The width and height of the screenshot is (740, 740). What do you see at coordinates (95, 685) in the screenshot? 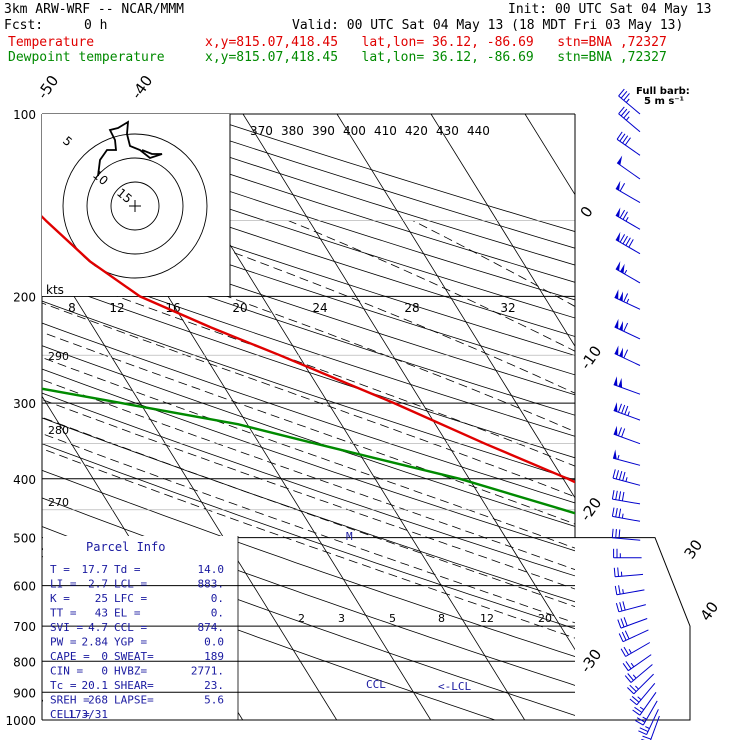
I see `parcel-row-value: 20.1` at bounding box center [95, 685].